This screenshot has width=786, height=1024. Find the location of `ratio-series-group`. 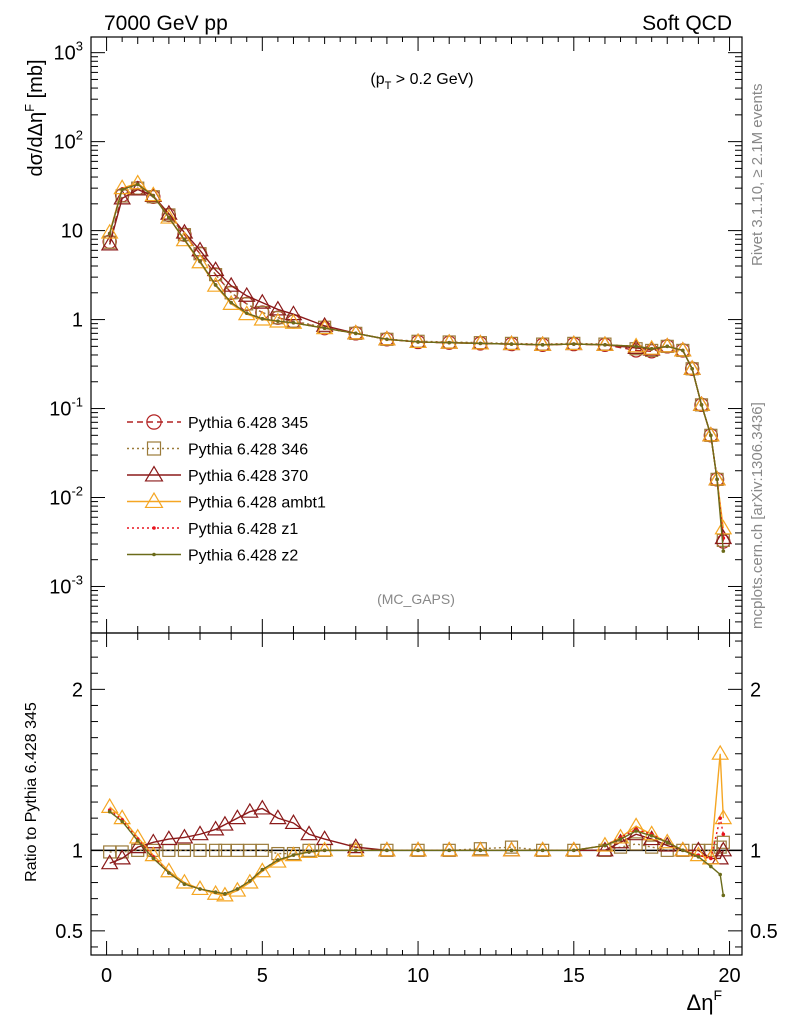

ratio-series-group is located at coordinates (416, 823).